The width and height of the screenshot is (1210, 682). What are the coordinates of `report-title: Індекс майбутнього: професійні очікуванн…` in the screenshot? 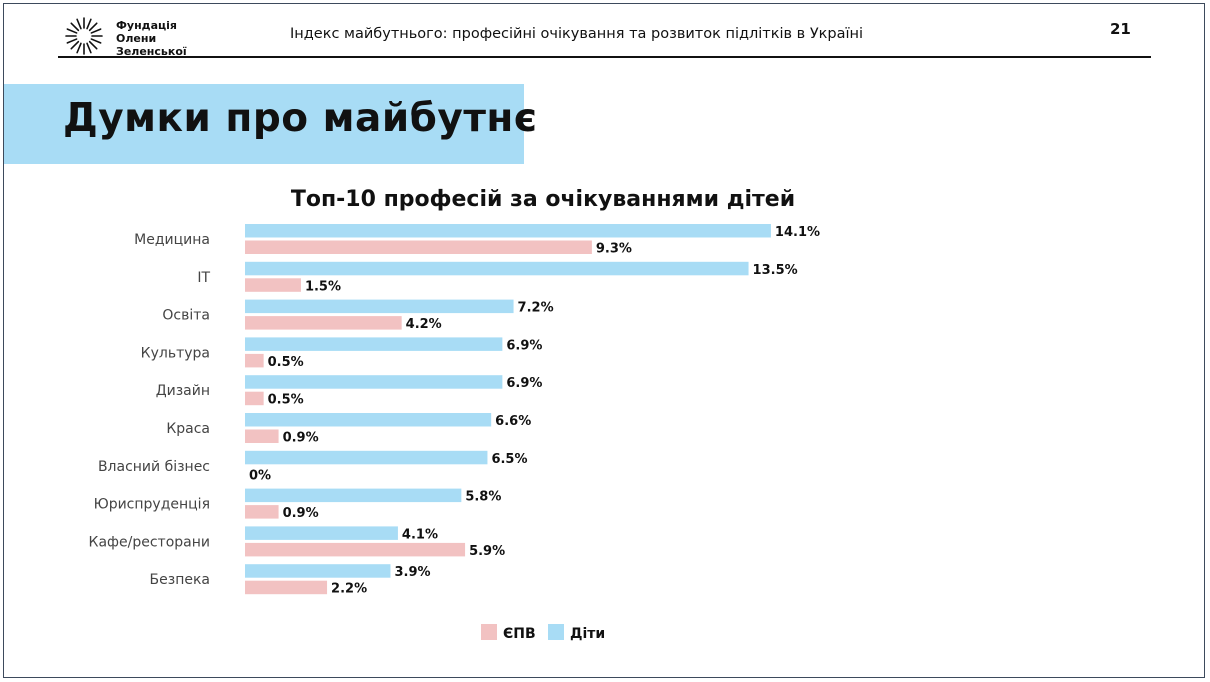 It's located at (577, 34).